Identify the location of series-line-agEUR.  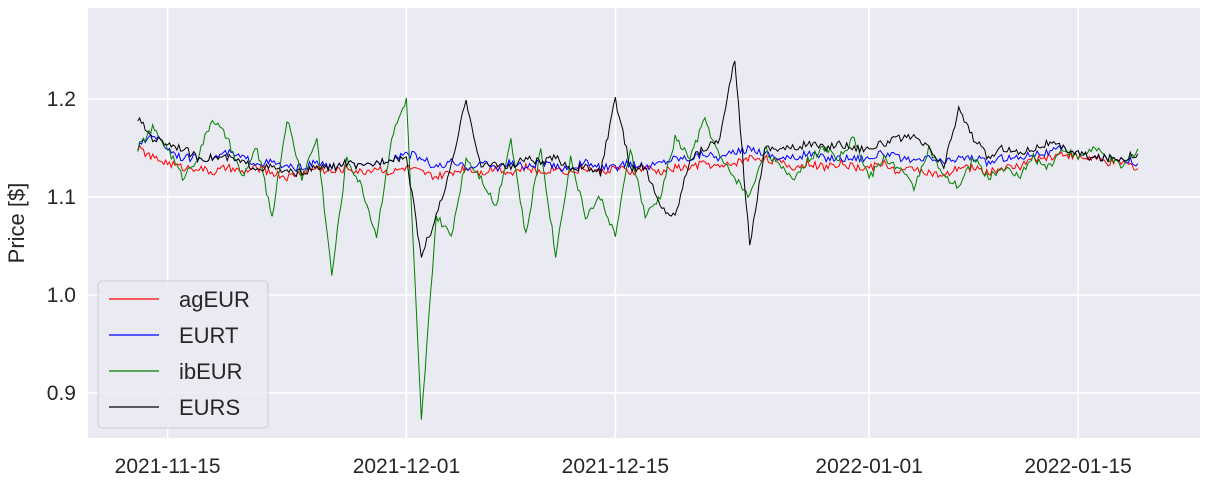
(638, 163).